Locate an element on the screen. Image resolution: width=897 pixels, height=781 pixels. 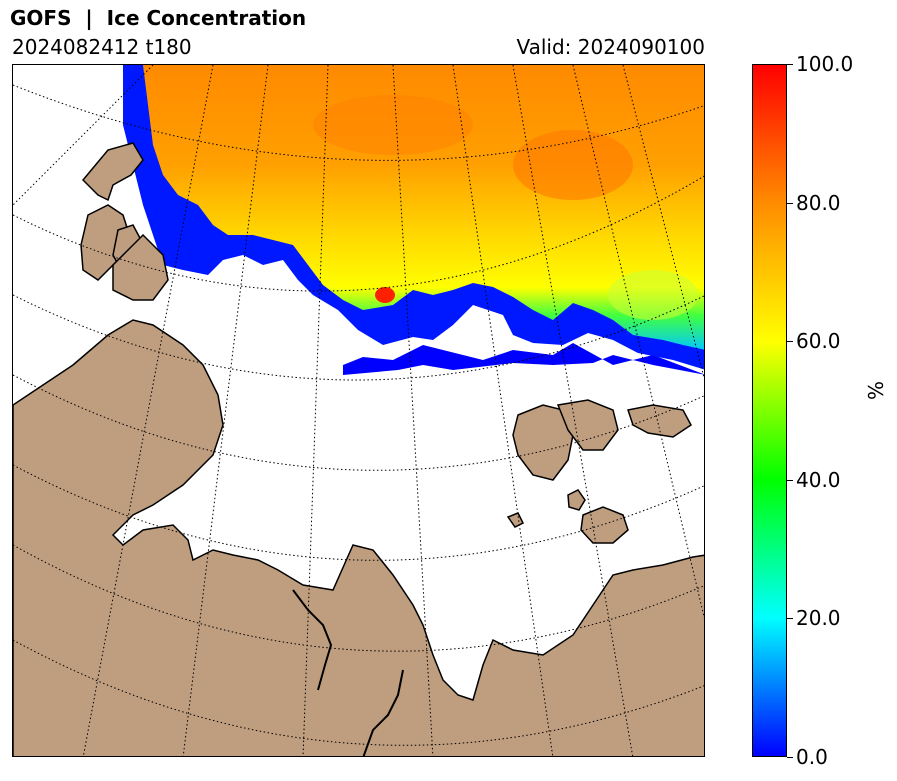
colorbar-unit-label: % is located at coordinates (876, 390).